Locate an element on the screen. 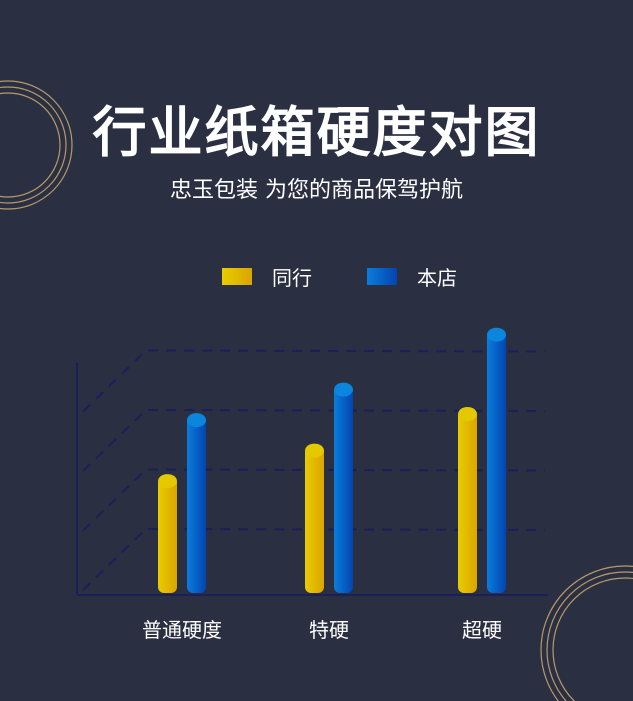 The width and height of the screenshot is (633, 701). gridline is located at coordinates (314, 381).